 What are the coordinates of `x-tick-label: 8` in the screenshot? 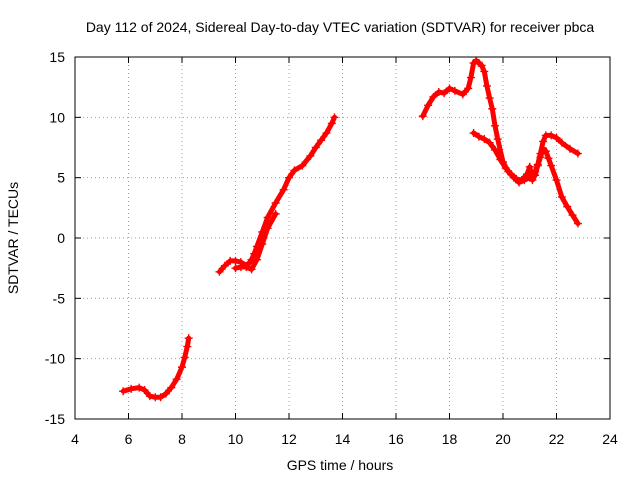 It's located at (182, 439).